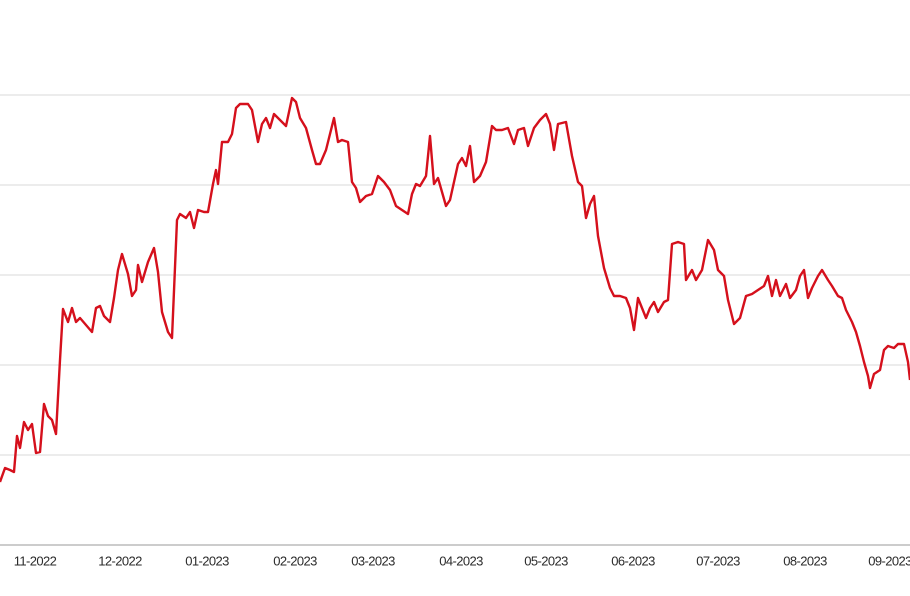 Image resolution: width=910 pixels, height=596 pixels. What do you see at coordinates (633, 560) in the screenshot?
I see `x-tick-label: 06-2023` at bounding box center [633, 560].